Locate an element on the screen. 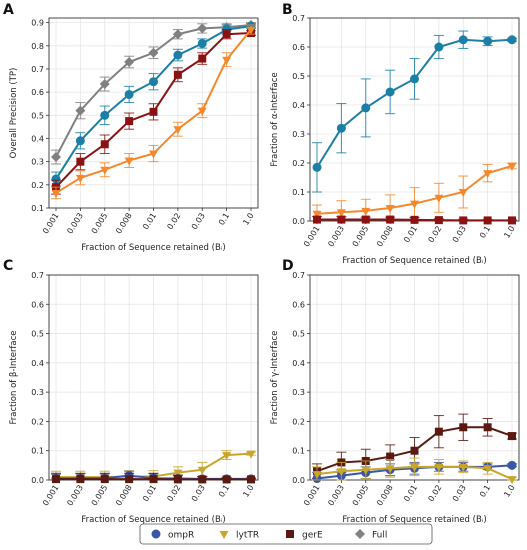 The height and width of the screenshot is (550, 527). y-axis-label: Fraction of α-Interface is located at coordinates (275, 119).